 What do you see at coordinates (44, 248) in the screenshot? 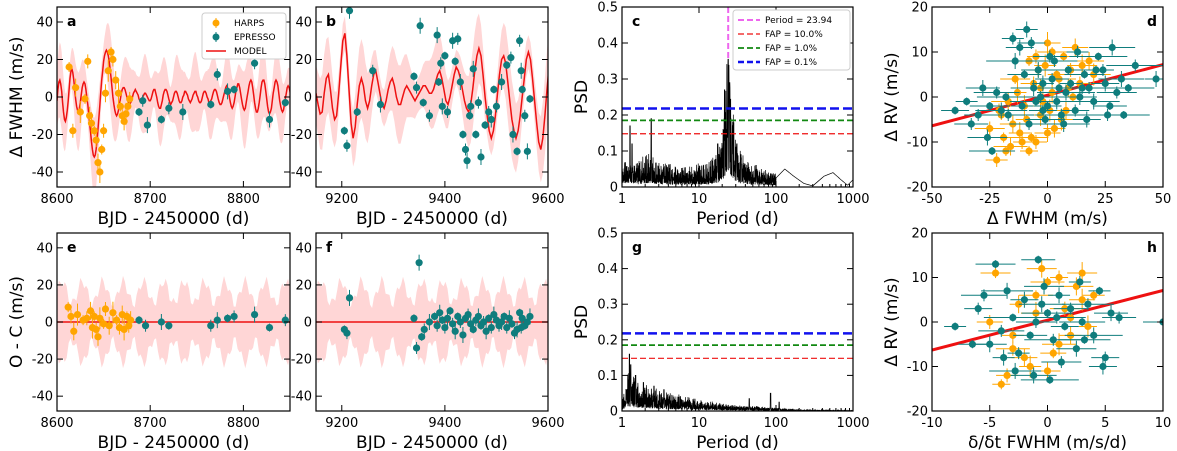
I see `y-tick-label: 40` at bounding box center [44, 248].